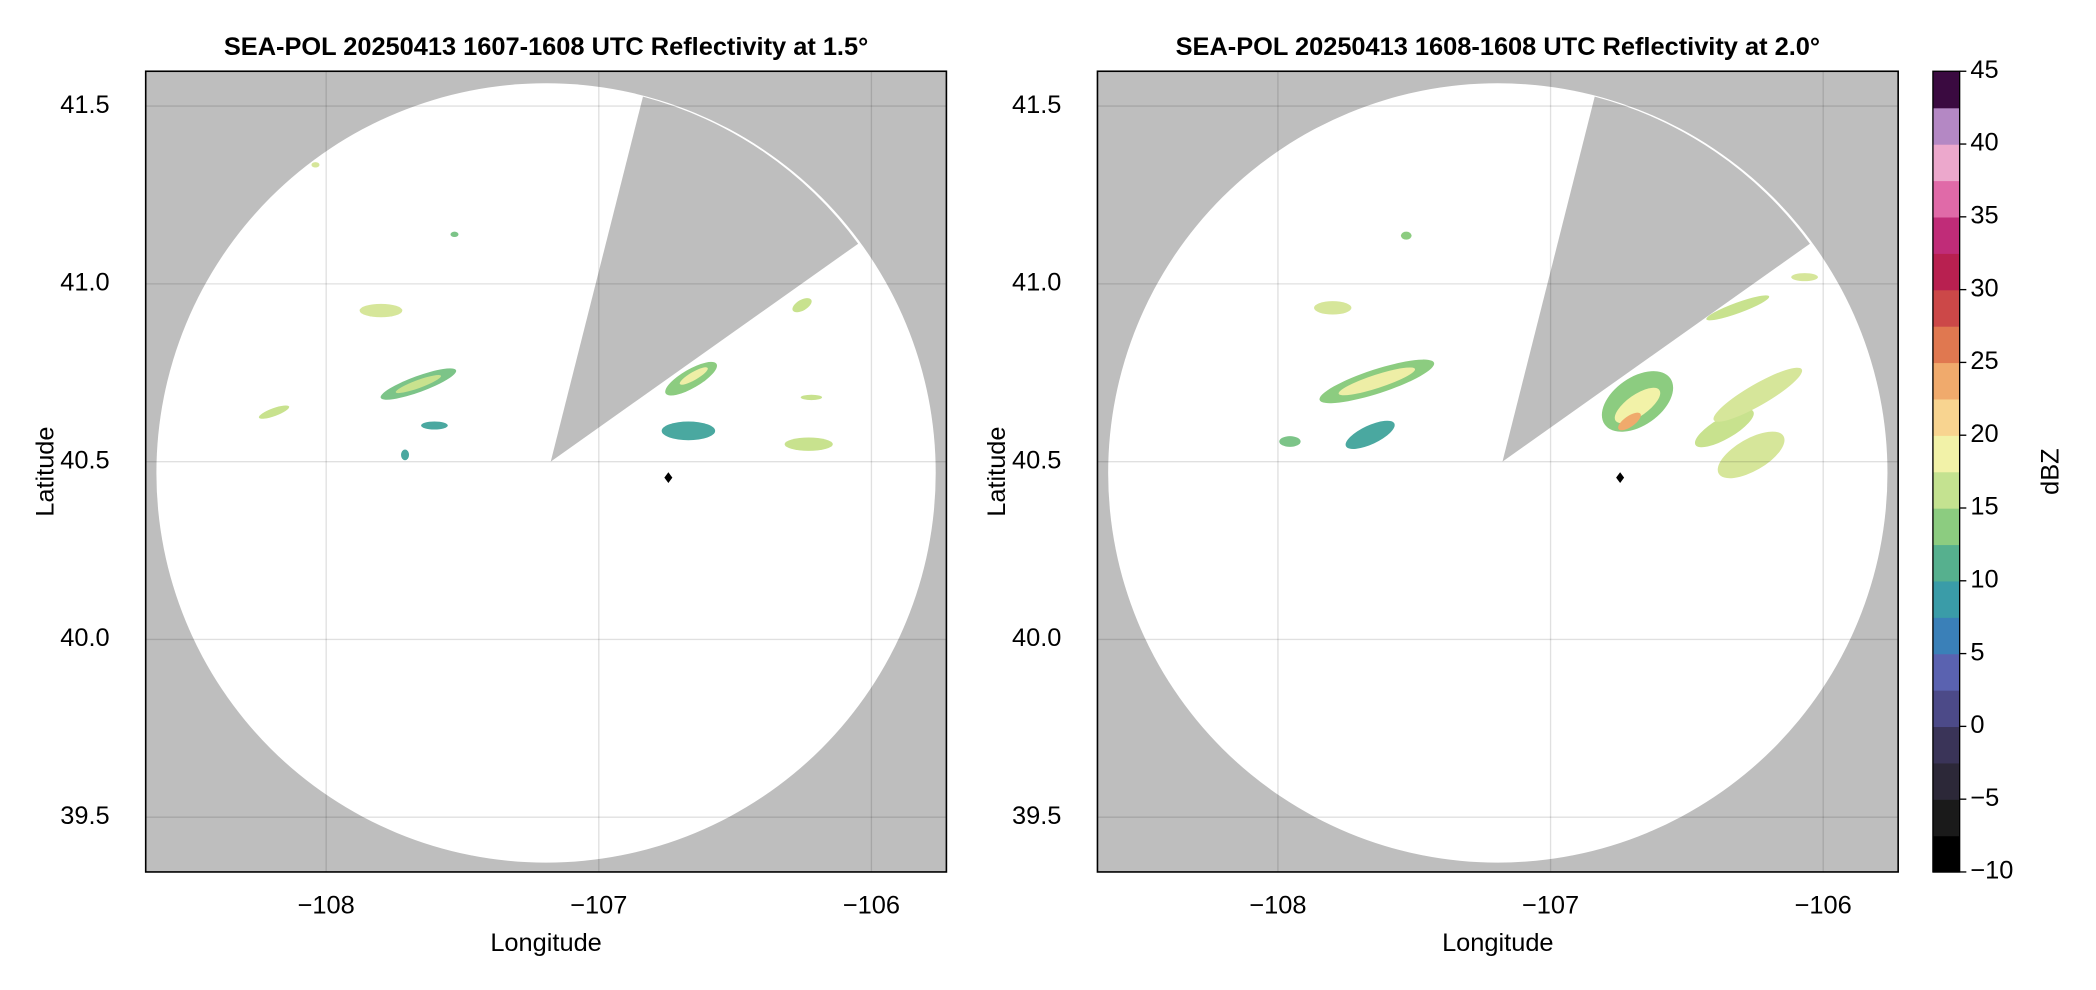 This screenshot has width=2096, height=990. I want to click on colorbar-tick-label: 45, so click(1984, 70).